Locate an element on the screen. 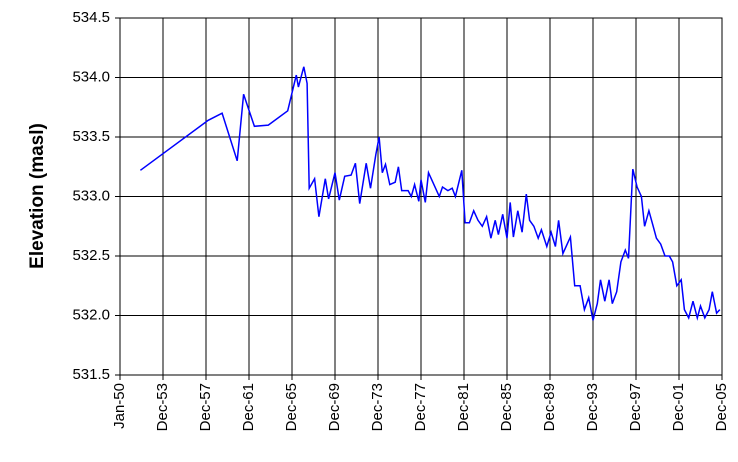 The height and width of the screenshot is (462, 738). x-tick-label: Dec-85 is located at coordinates (506, 407).